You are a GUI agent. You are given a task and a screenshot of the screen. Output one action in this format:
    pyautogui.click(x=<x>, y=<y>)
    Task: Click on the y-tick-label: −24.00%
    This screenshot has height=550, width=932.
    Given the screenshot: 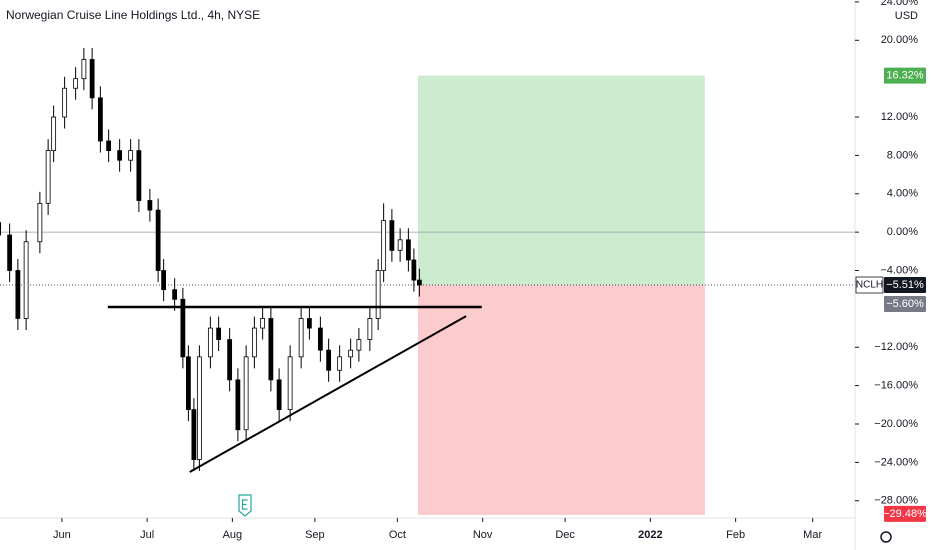 What is the action you would take?
    pyautogui.click(x=896, y=462)
    